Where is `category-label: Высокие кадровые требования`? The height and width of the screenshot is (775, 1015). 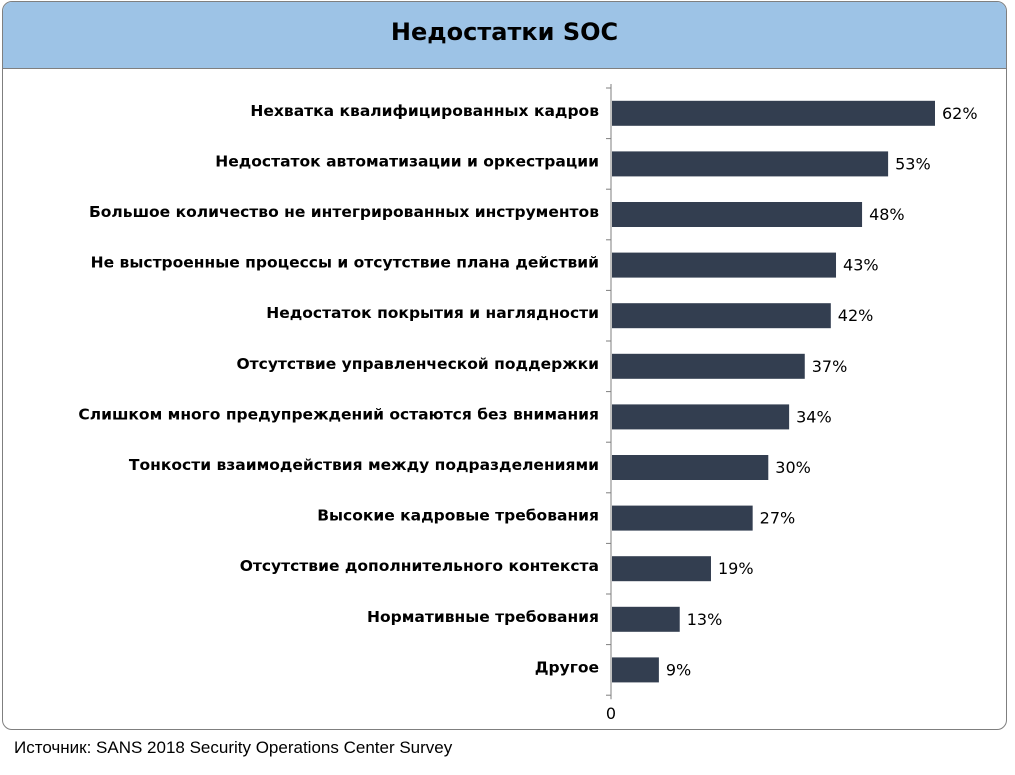
category-label: Высокие кадровые требования is located at coordinates (458, 516).